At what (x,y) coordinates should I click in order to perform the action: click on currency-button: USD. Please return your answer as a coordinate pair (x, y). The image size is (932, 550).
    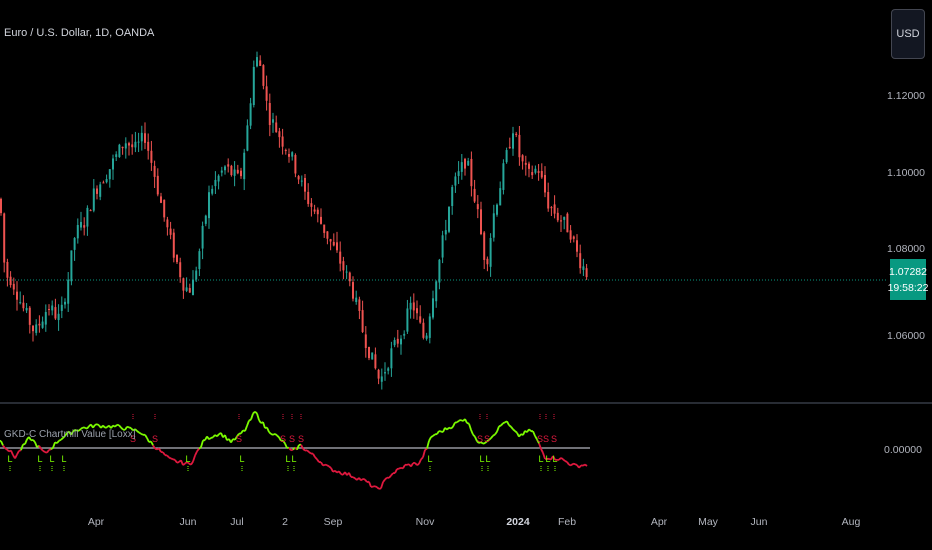
    Looking at the image, I should click on (908, 34).